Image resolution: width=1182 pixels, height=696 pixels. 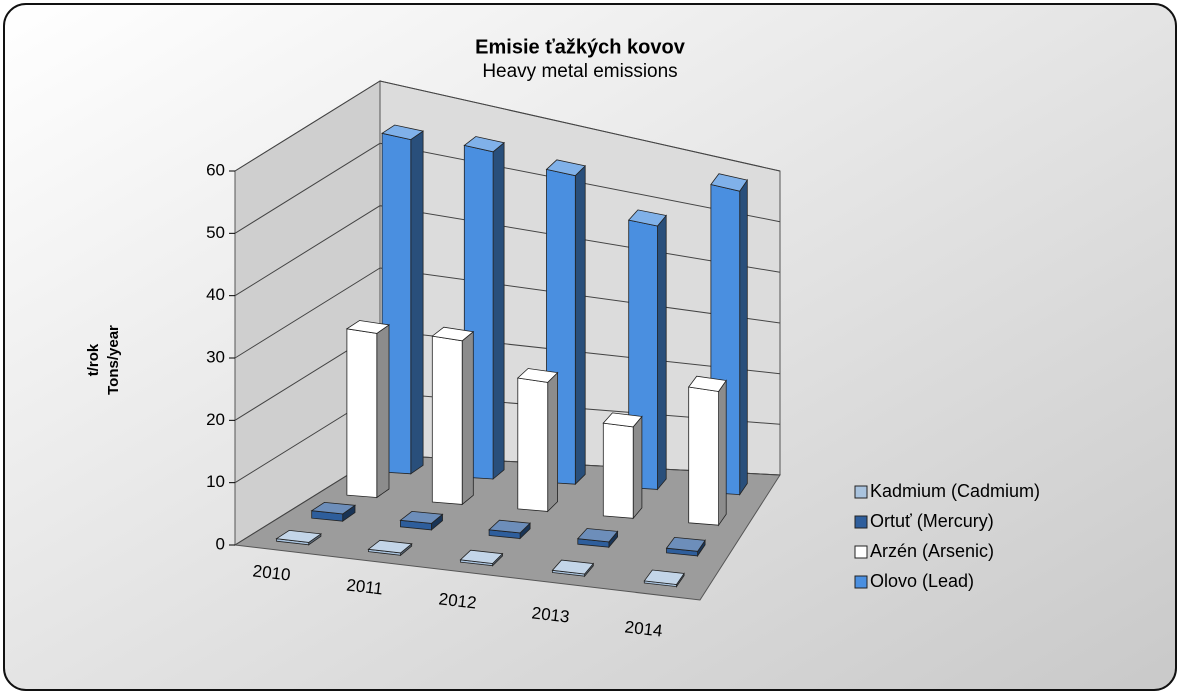 What do you see at coordinates (215, 294) in the screenshot?
I see `y-tick-label: 40` at bounding box center [215, 294].